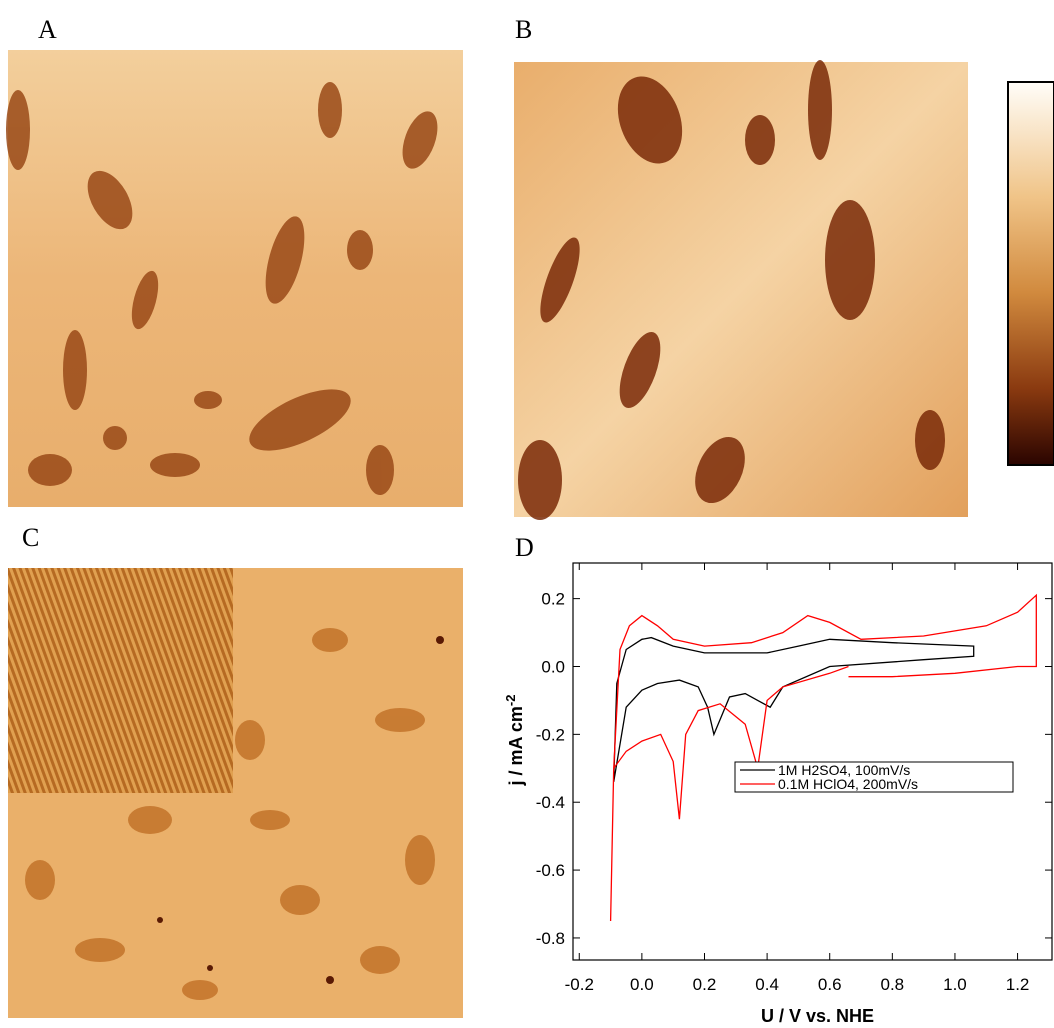  I want to click on y-tick-label: -0.8, so click(550, 938).